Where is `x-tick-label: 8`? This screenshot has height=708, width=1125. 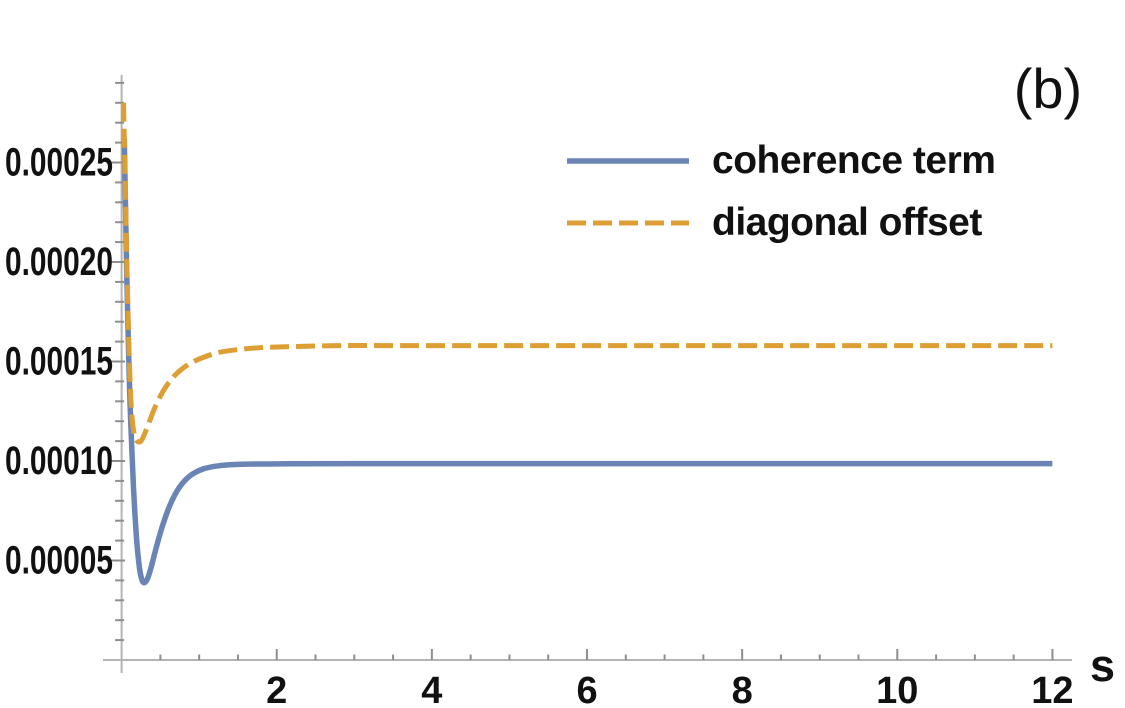 x-tick-label: 8 is located at coordinates (742, 689).